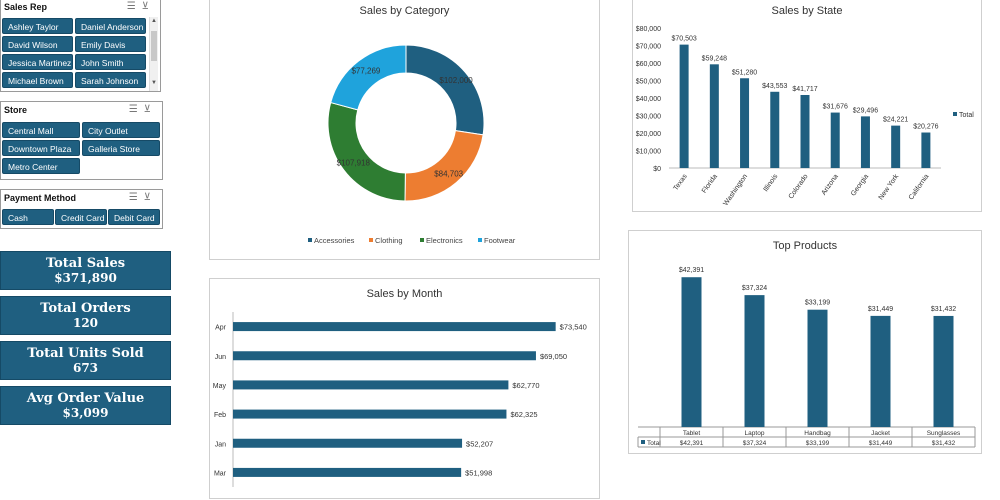 The height and width of the screenshot is (500, 1000). I want to click on bar-mar, so click(347, 472).